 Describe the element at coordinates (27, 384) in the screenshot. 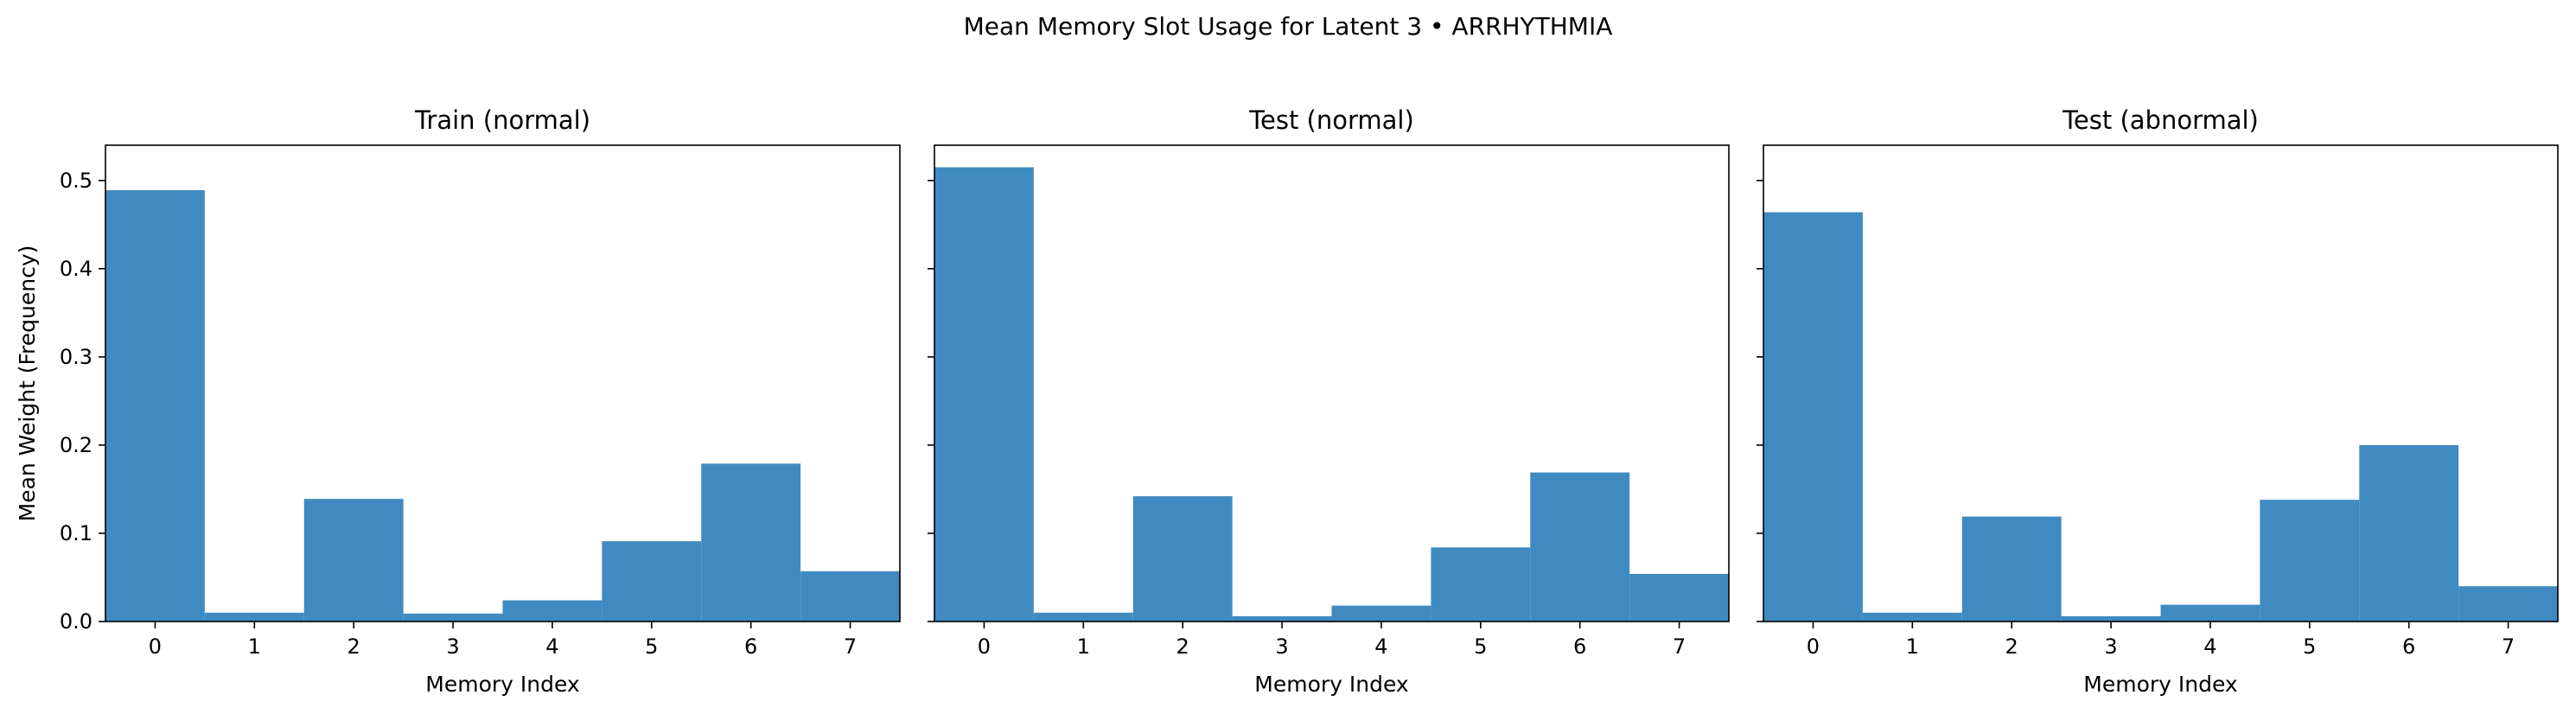

I see `y-axis-label: Mean Weight (Frequency)` at that location.